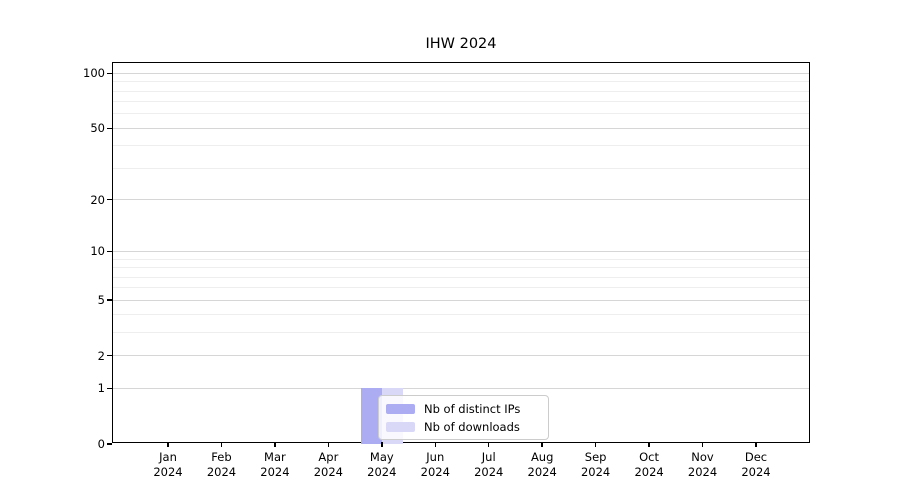  What do you see at coordinates (382, 464) in the screenshot?
I see `x-tick-label: May 2024` at bounding box center [382, 464].